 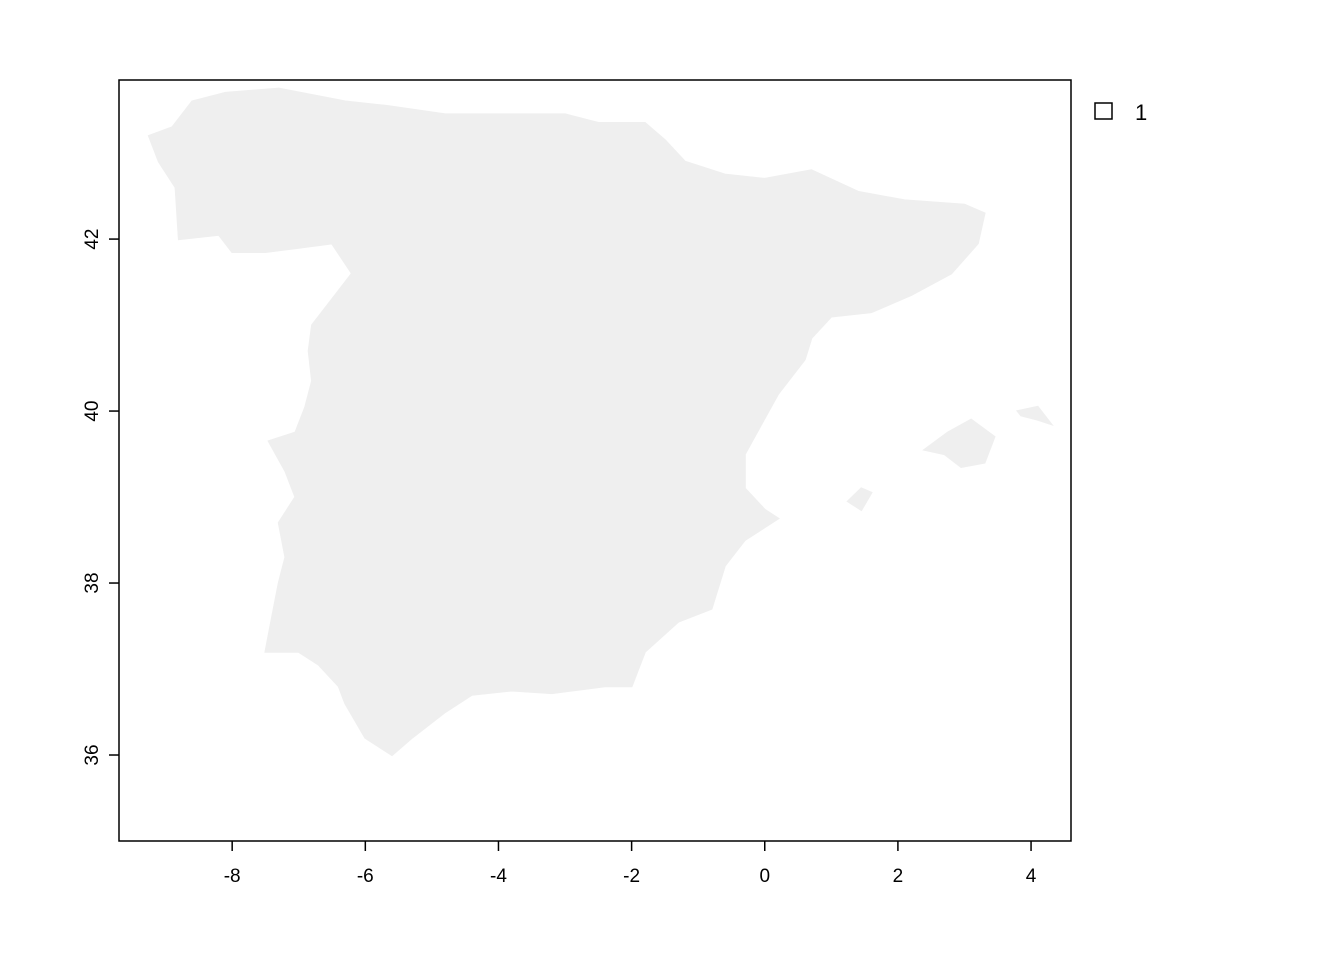 What do you see at coordinates (100, 497) in the screenshot?
I see `y-axis: 36 38 40 42` at bounding box center [100, 497].